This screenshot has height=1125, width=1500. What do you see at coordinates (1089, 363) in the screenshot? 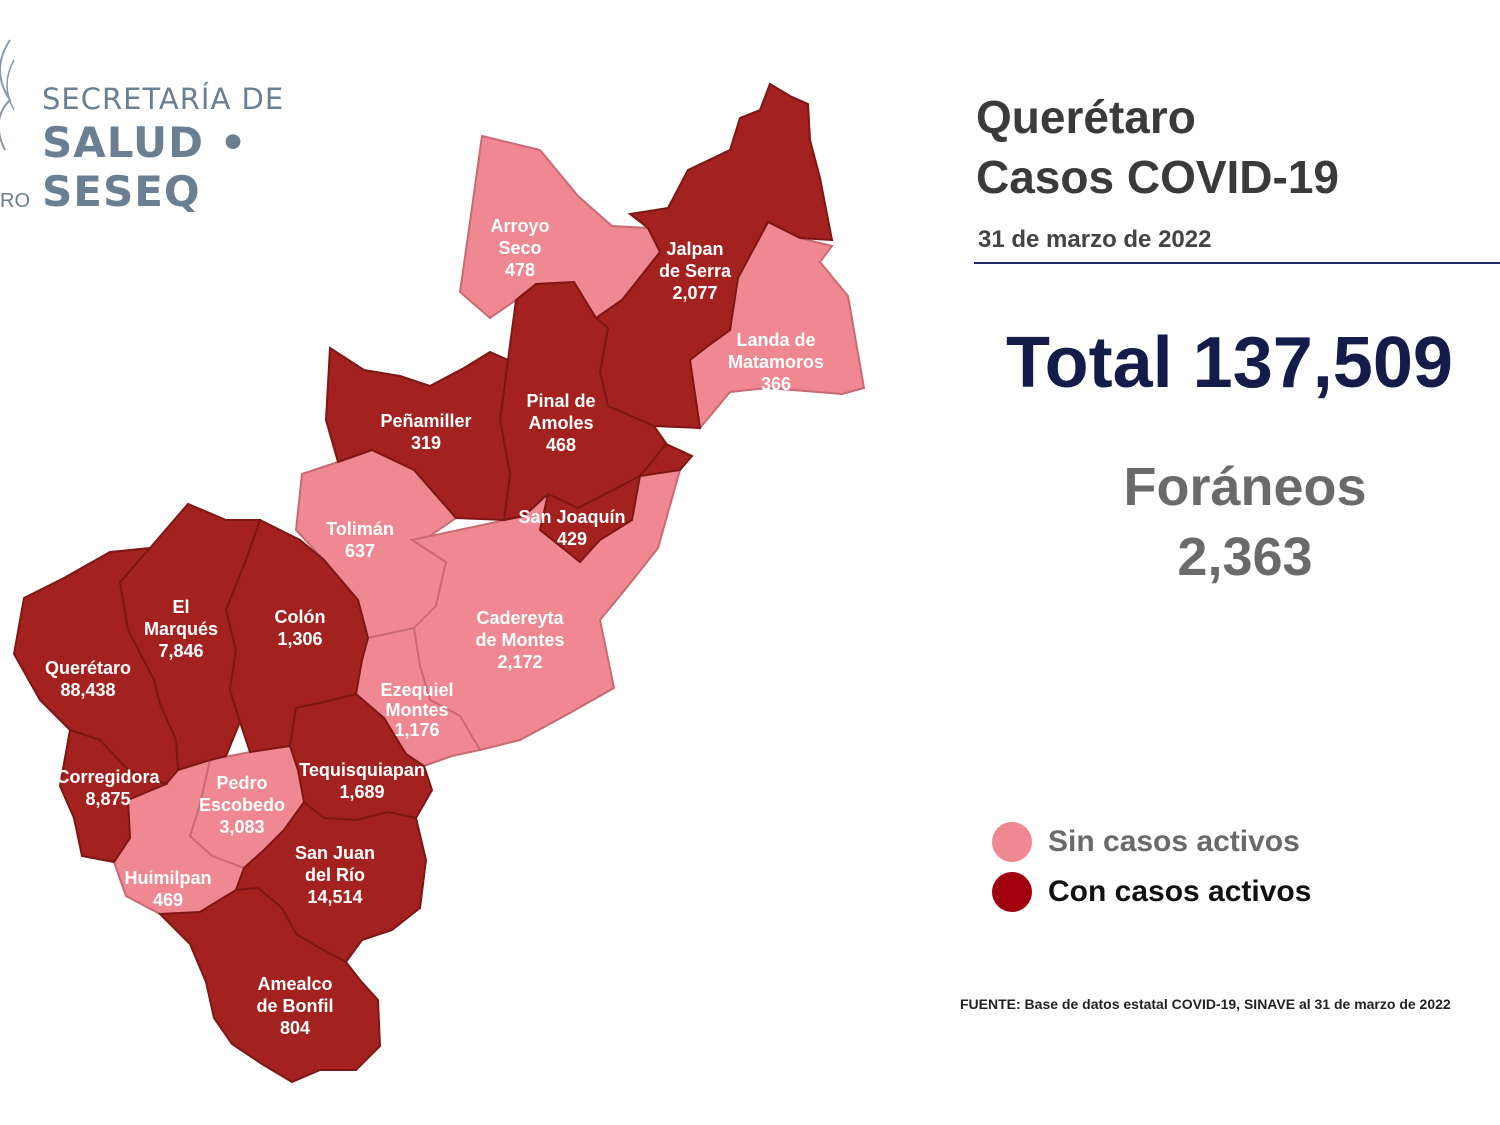
I see `total-label: Total` at bounding box center [1089, 363].